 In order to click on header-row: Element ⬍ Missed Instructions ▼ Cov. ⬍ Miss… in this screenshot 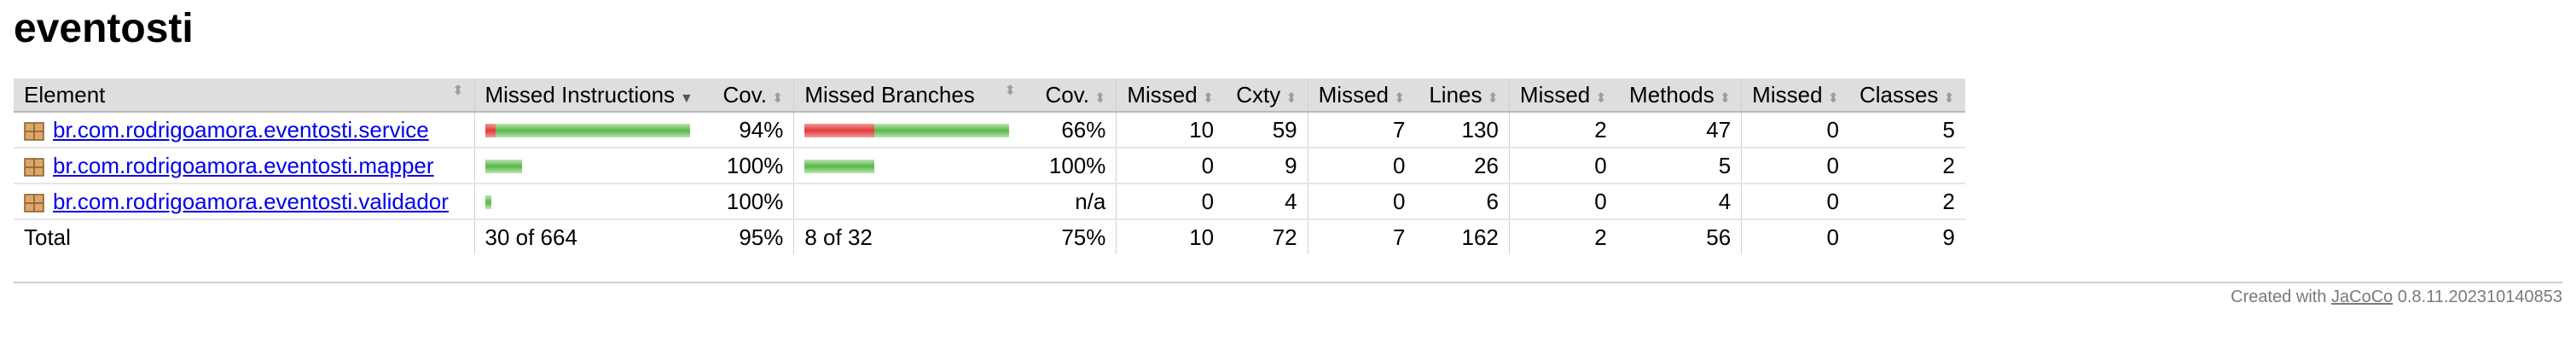, I will do `click(989, 96)`.